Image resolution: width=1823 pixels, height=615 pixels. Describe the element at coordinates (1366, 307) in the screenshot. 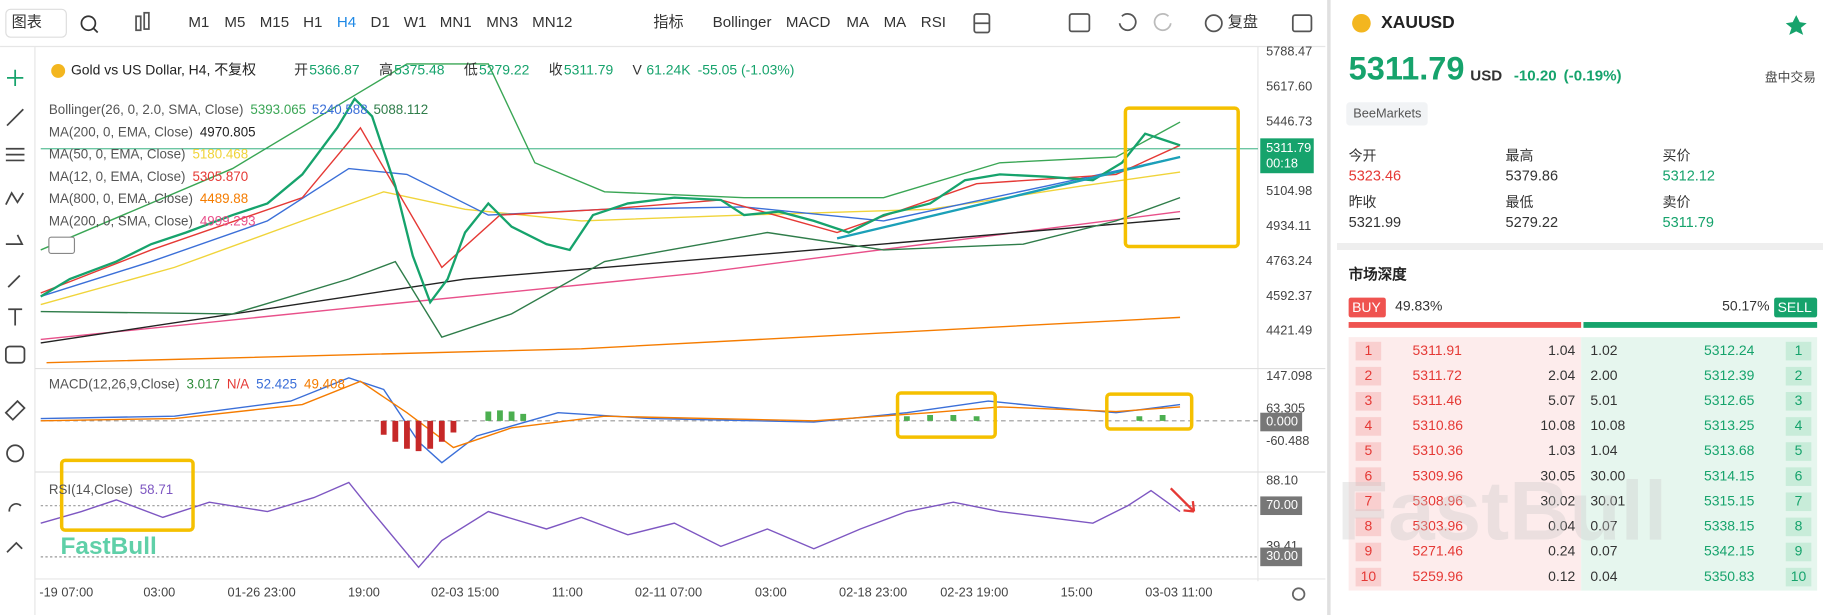

I see `buy-label: BUY` at that location.